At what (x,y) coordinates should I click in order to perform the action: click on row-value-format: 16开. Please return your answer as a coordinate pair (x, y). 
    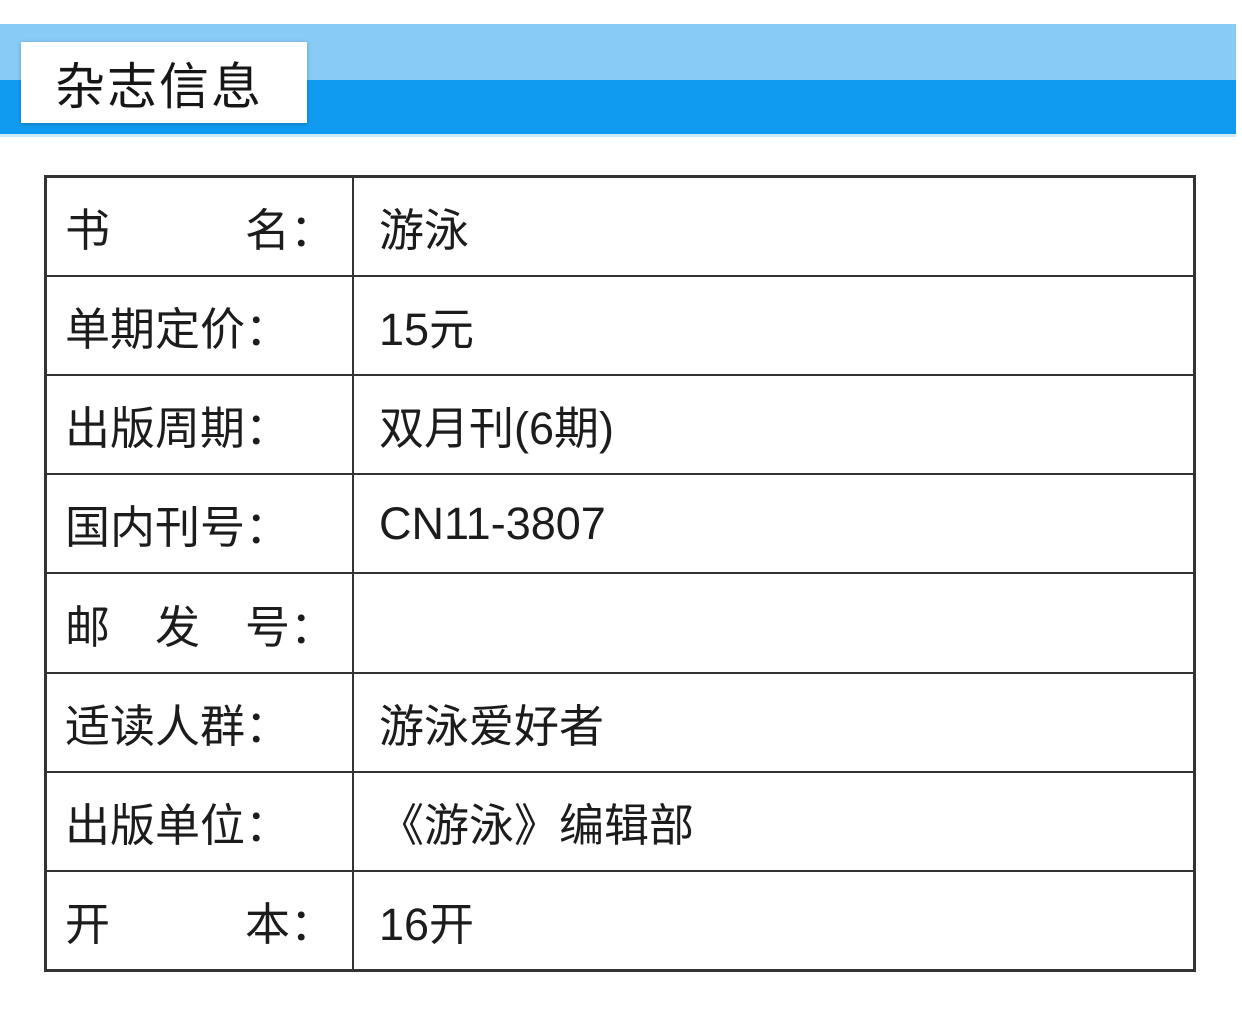
    Looking at the image, I should click on (774, 920).